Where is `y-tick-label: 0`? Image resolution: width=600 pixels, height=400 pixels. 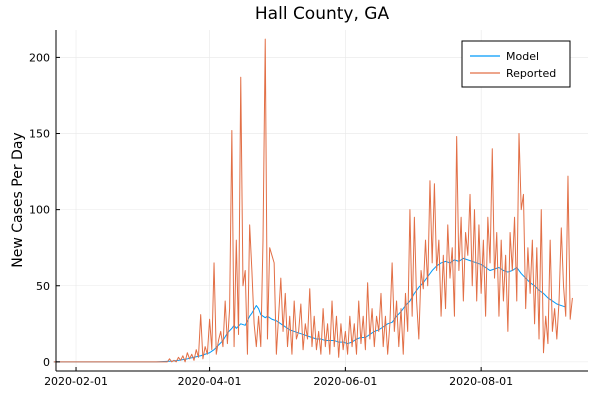 y-tick-label: 0 is located at coordinates (46, 362).